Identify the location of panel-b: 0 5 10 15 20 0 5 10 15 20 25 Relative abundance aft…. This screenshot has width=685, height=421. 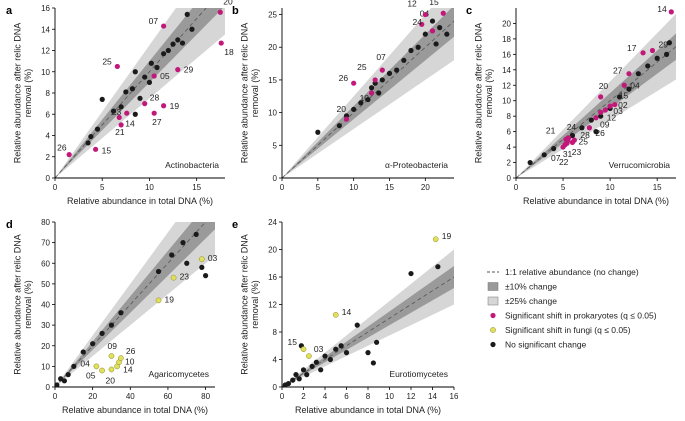
(343, 96).